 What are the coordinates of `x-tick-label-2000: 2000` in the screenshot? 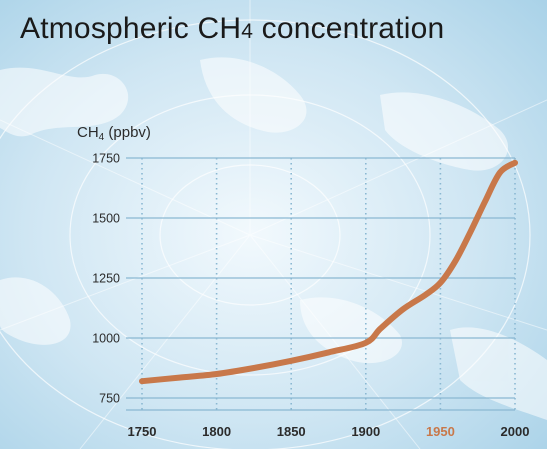 It's located at (515, 431).